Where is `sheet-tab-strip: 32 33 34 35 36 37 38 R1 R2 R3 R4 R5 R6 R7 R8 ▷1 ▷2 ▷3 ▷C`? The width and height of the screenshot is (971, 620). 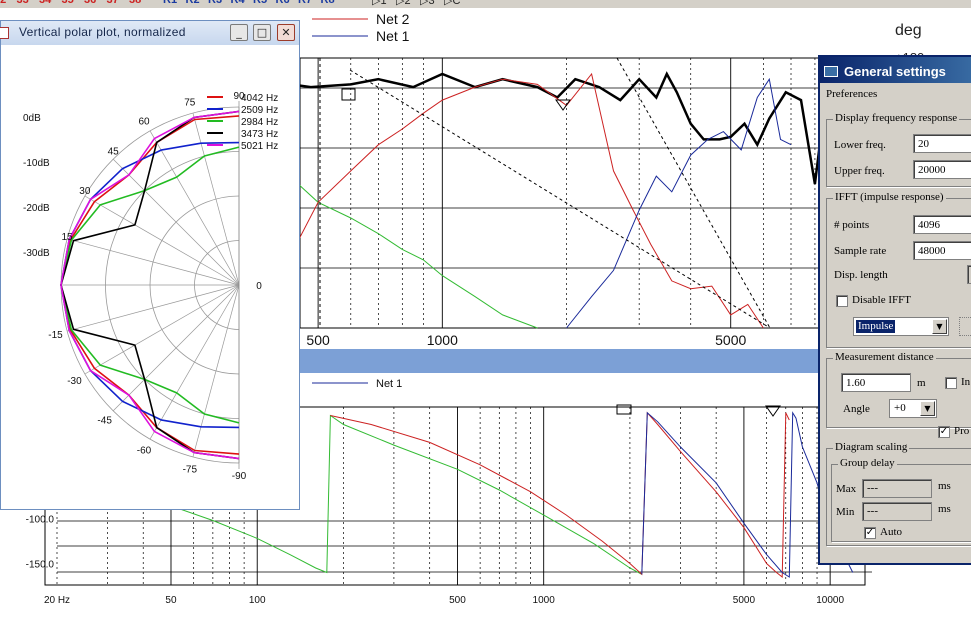
sheet-tab-strip: 32 33 34 35 36 37 38 R1 R2 R3 R4 R5 R6 R7 R8 ▷1 ▷2 ▷3 ▷C is located at coordinates (485, 4).